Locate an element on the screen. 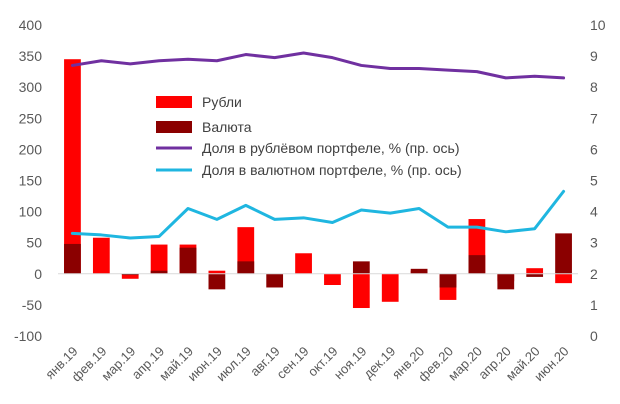 This screenshot has width=620, height=404. right-tick-label: 7 is located at coordinates (594, 118).